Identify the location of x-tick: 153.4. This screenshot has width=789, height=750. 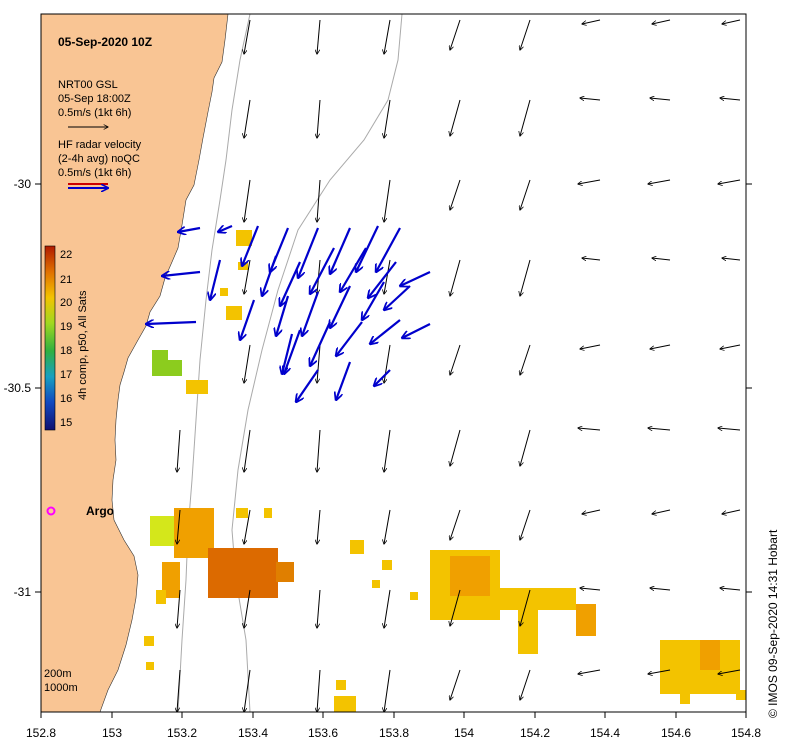
(253, 733).